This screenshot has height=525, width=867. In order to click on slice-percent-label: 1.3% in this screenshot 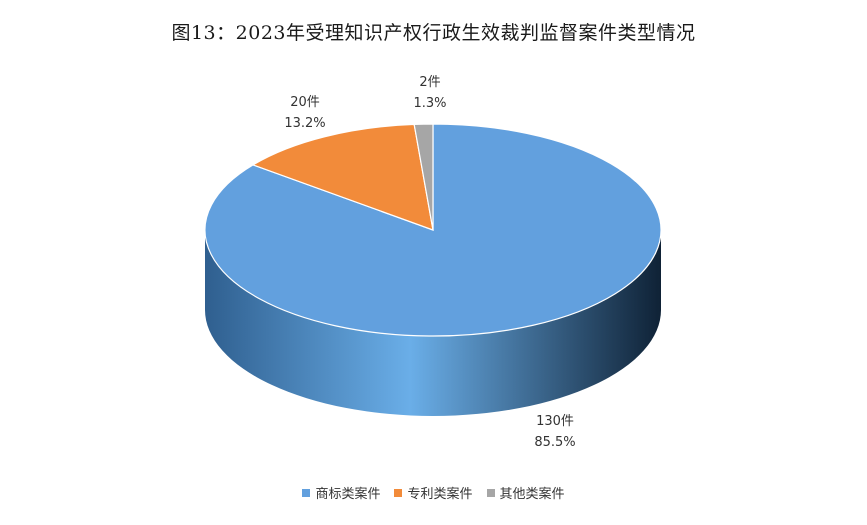, I will do `click(429, 103)`.